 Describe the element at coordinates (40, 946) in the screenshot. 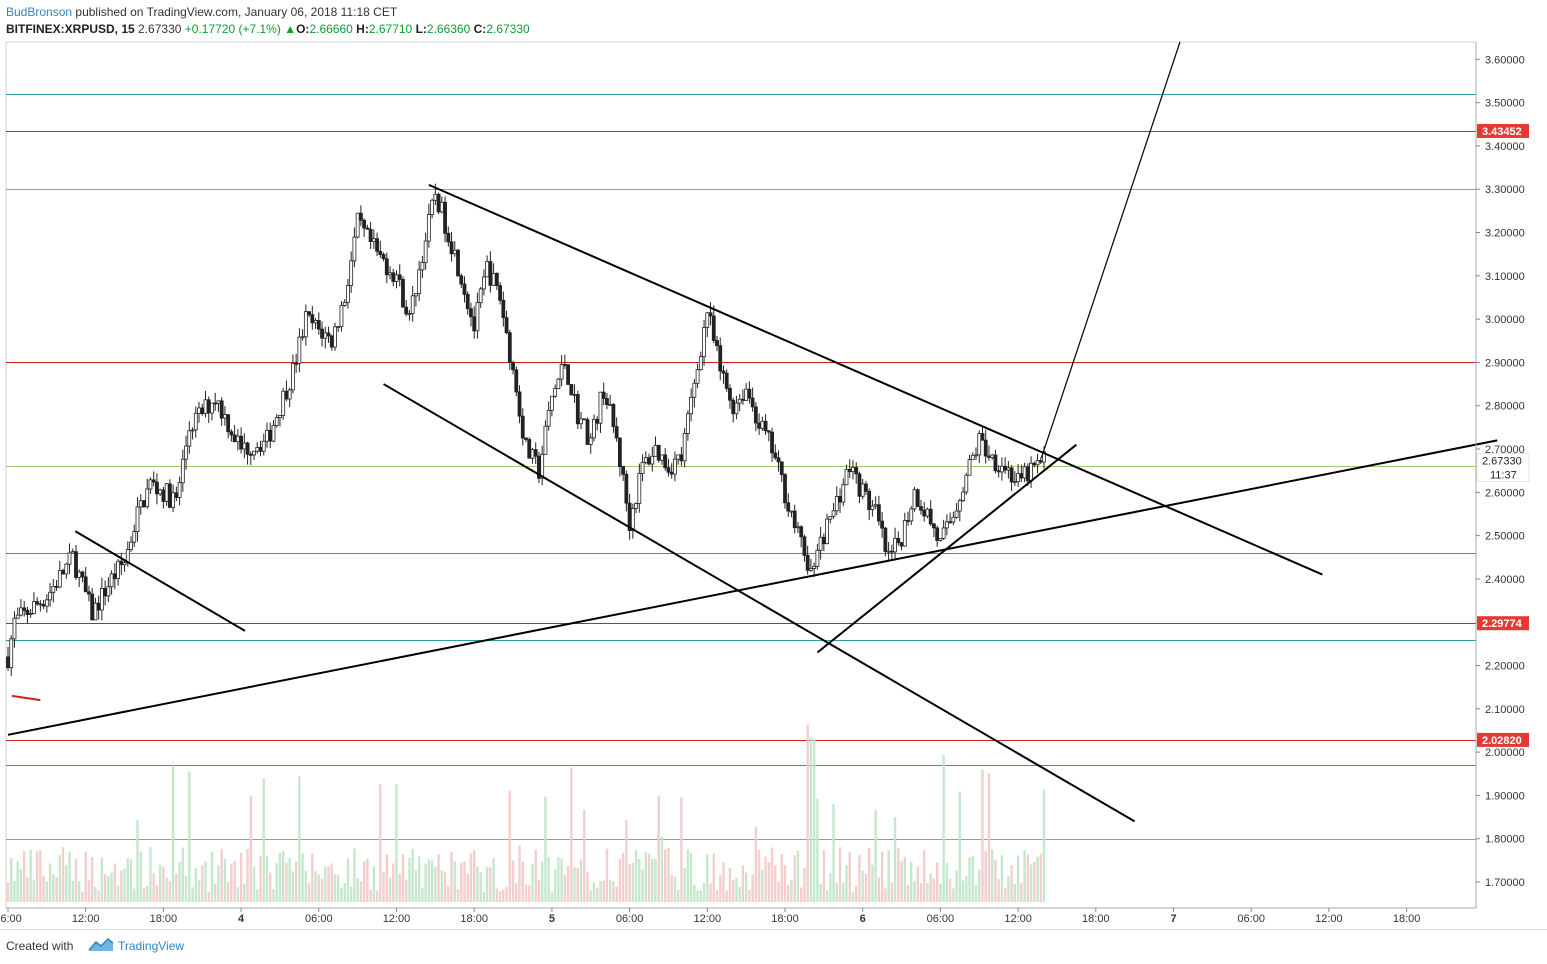

I see `created-with-text: Created with` at that location.